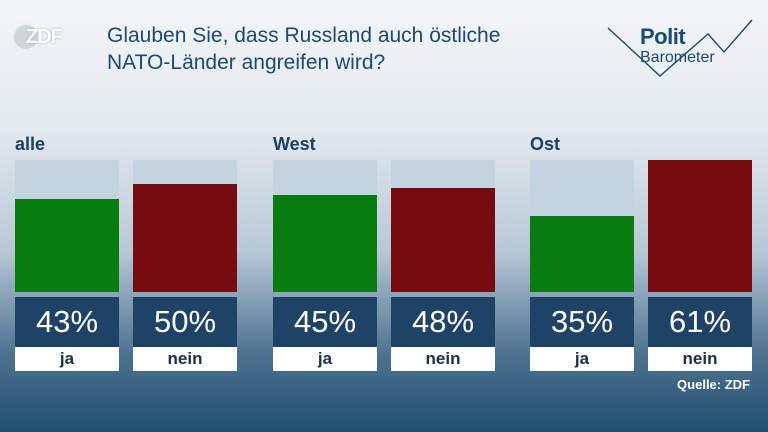 This screenshot has width=768, height=432. Describe the element at coordinates (713, 384) in the screenshot. I see `source-note: Quelle: ZDF` at that location.